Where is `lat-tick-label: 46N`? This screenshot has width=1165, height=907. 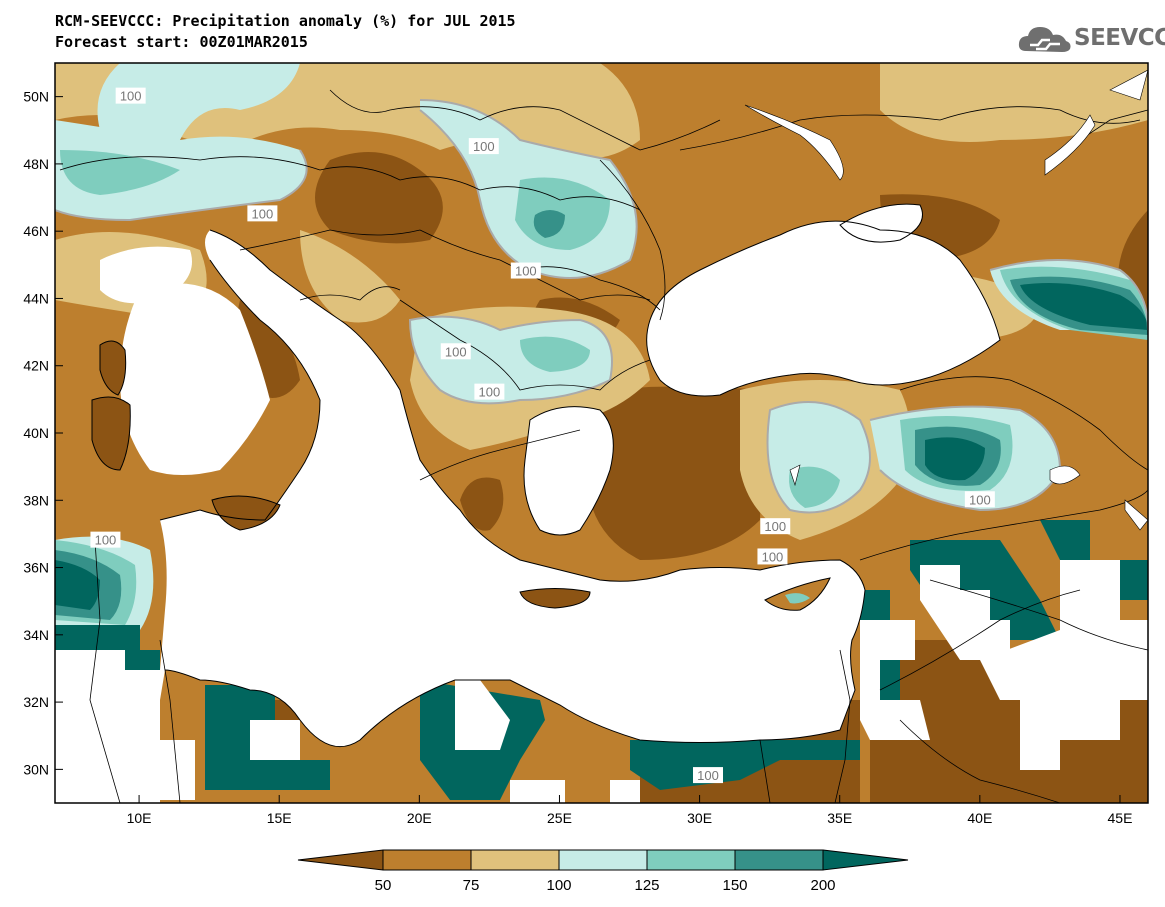 lat-tick-label: 46N is located at coordinates (36, 231).